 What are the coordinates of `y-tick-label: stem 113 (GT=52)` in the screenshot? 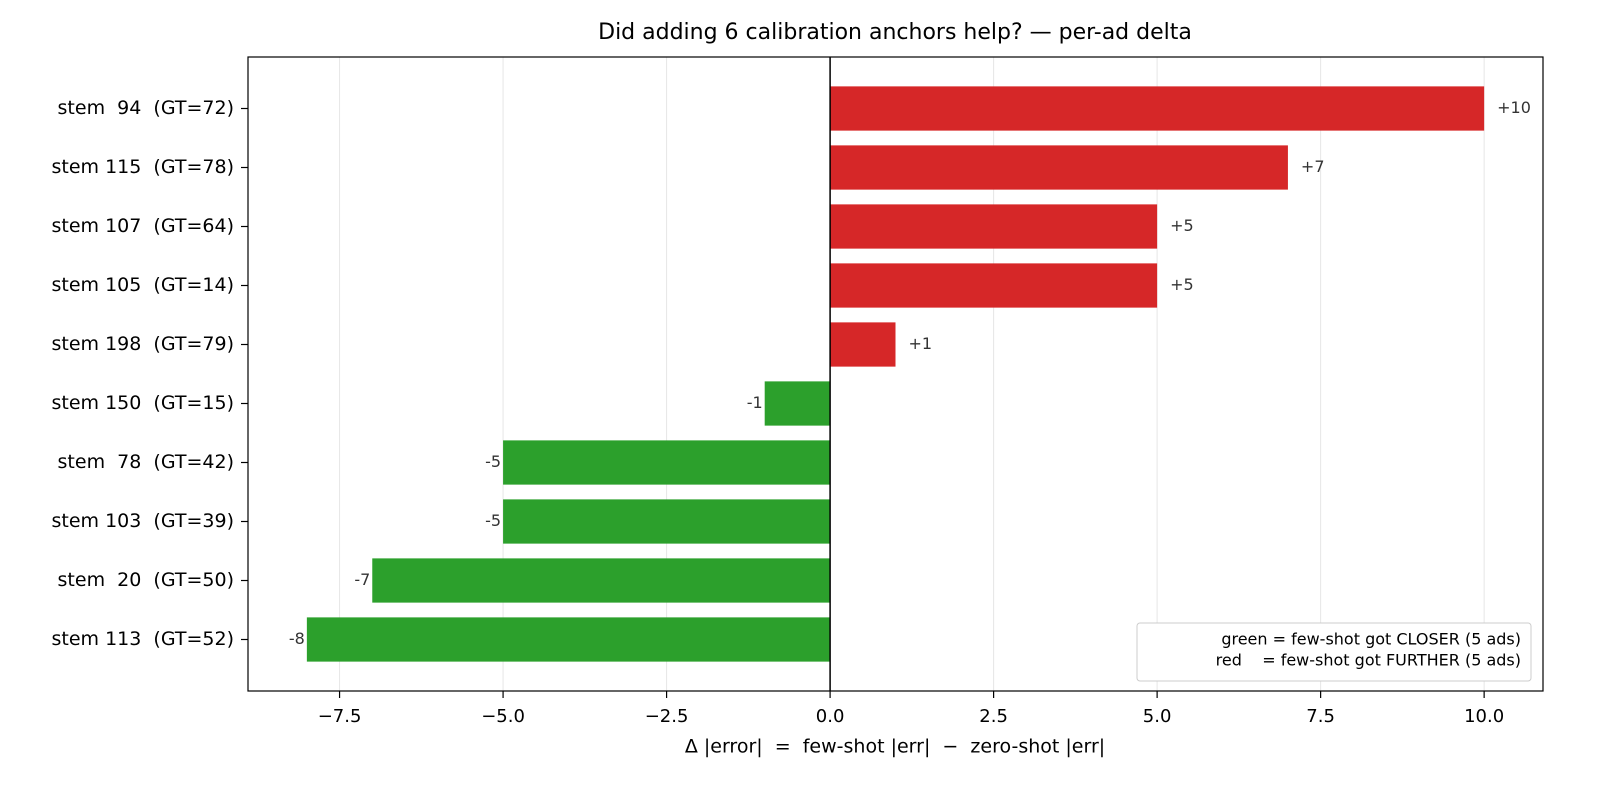 It's located at (142, 639).